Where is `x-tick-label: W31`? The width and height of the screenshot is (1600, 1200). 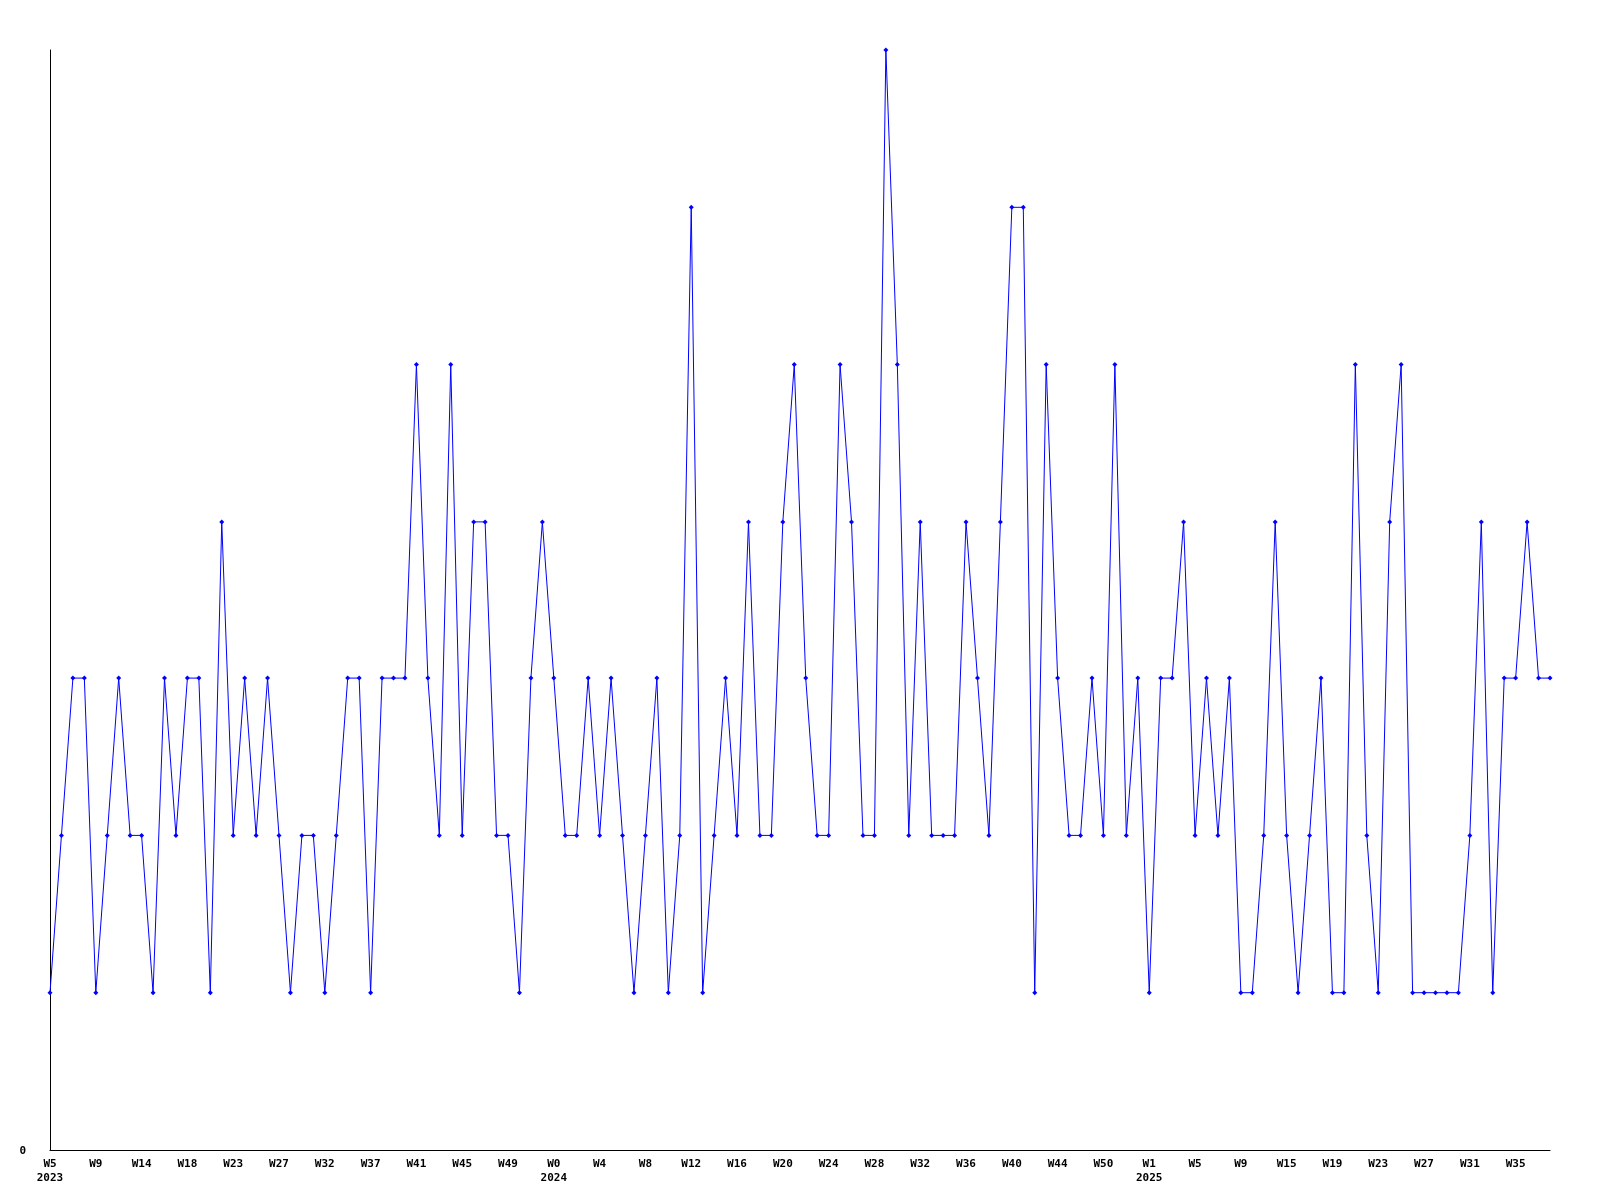 x-tick-label: W31 is located at coordinates (1470, 1163).